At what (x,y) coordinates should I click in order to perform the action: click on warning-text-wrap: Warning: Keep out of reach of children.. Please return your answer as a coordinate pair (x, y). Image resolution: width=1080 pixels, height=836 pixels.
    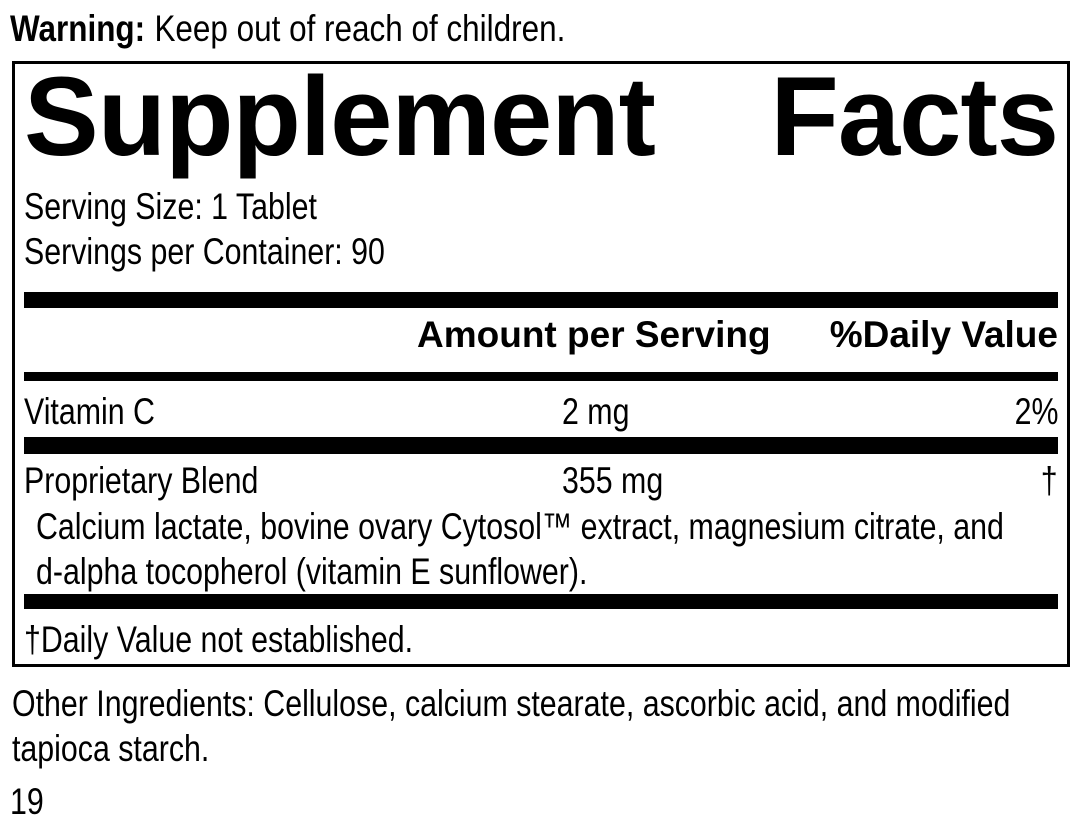
    Looking at the image, I should click on (287, 28).